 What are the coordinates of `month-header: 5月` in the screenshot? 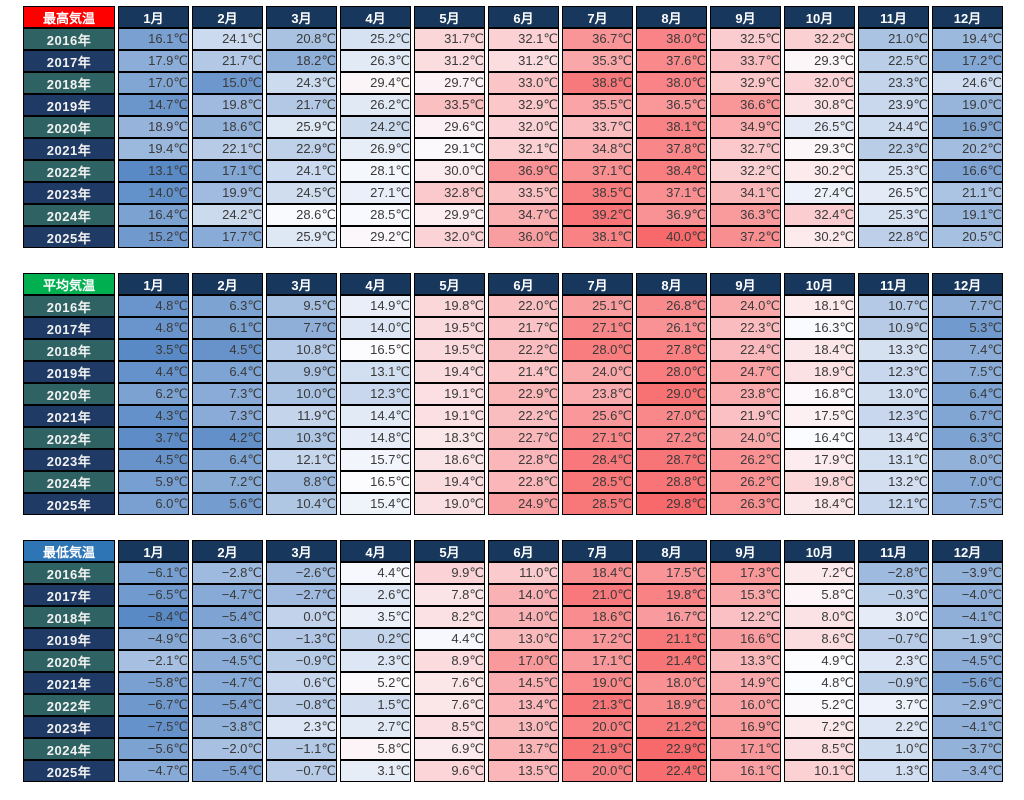 It's located at (449, 551).